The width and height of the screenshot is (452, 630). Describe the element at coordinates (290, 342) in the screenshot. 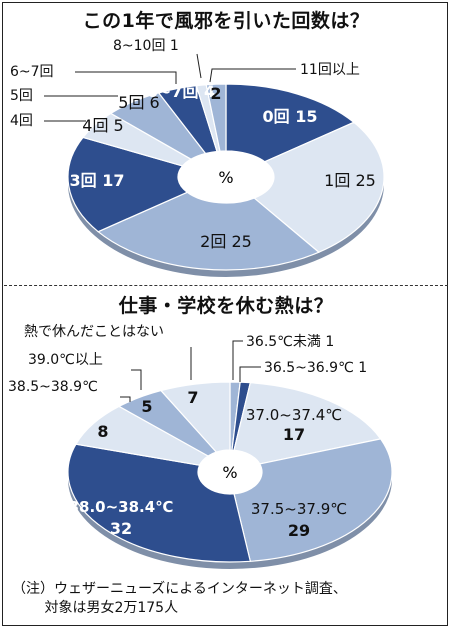

I see `callout-label-1: 36.5℃未満 1` at that location.